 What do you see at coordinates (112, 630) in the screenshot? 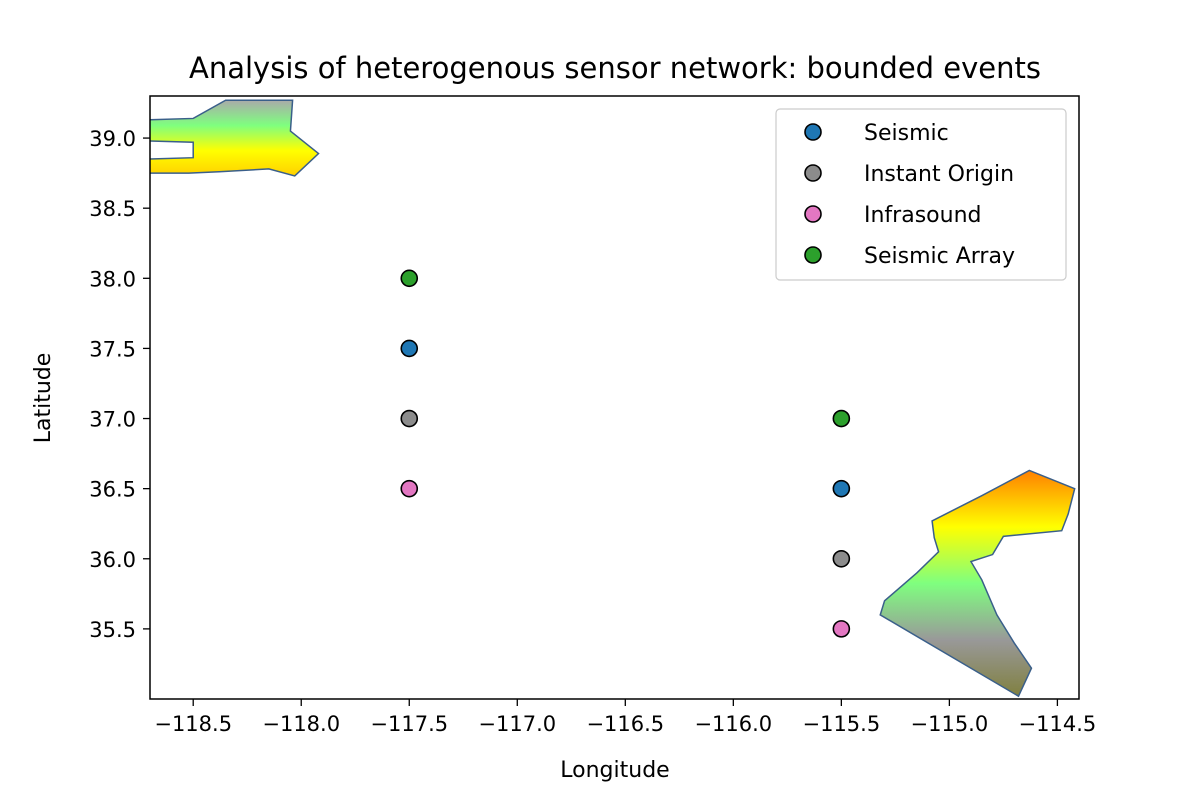
I see `y-tick-label: 35.5` at bounding box center [112, 630].